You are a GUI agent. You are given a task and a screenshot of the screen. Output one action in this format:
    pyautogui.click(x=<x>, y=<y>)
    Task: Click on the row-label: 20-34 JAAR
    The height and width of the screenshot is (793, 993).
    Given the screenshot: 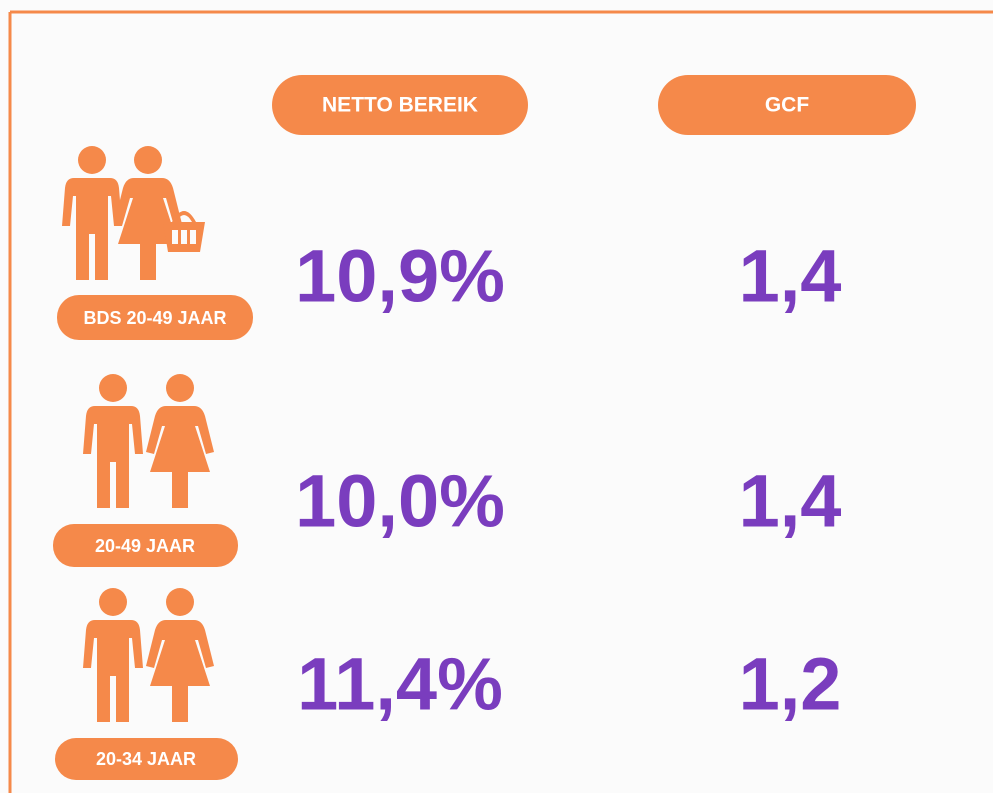 What is the action you would take?
    pyautogui.click(x=146, y=759)
    